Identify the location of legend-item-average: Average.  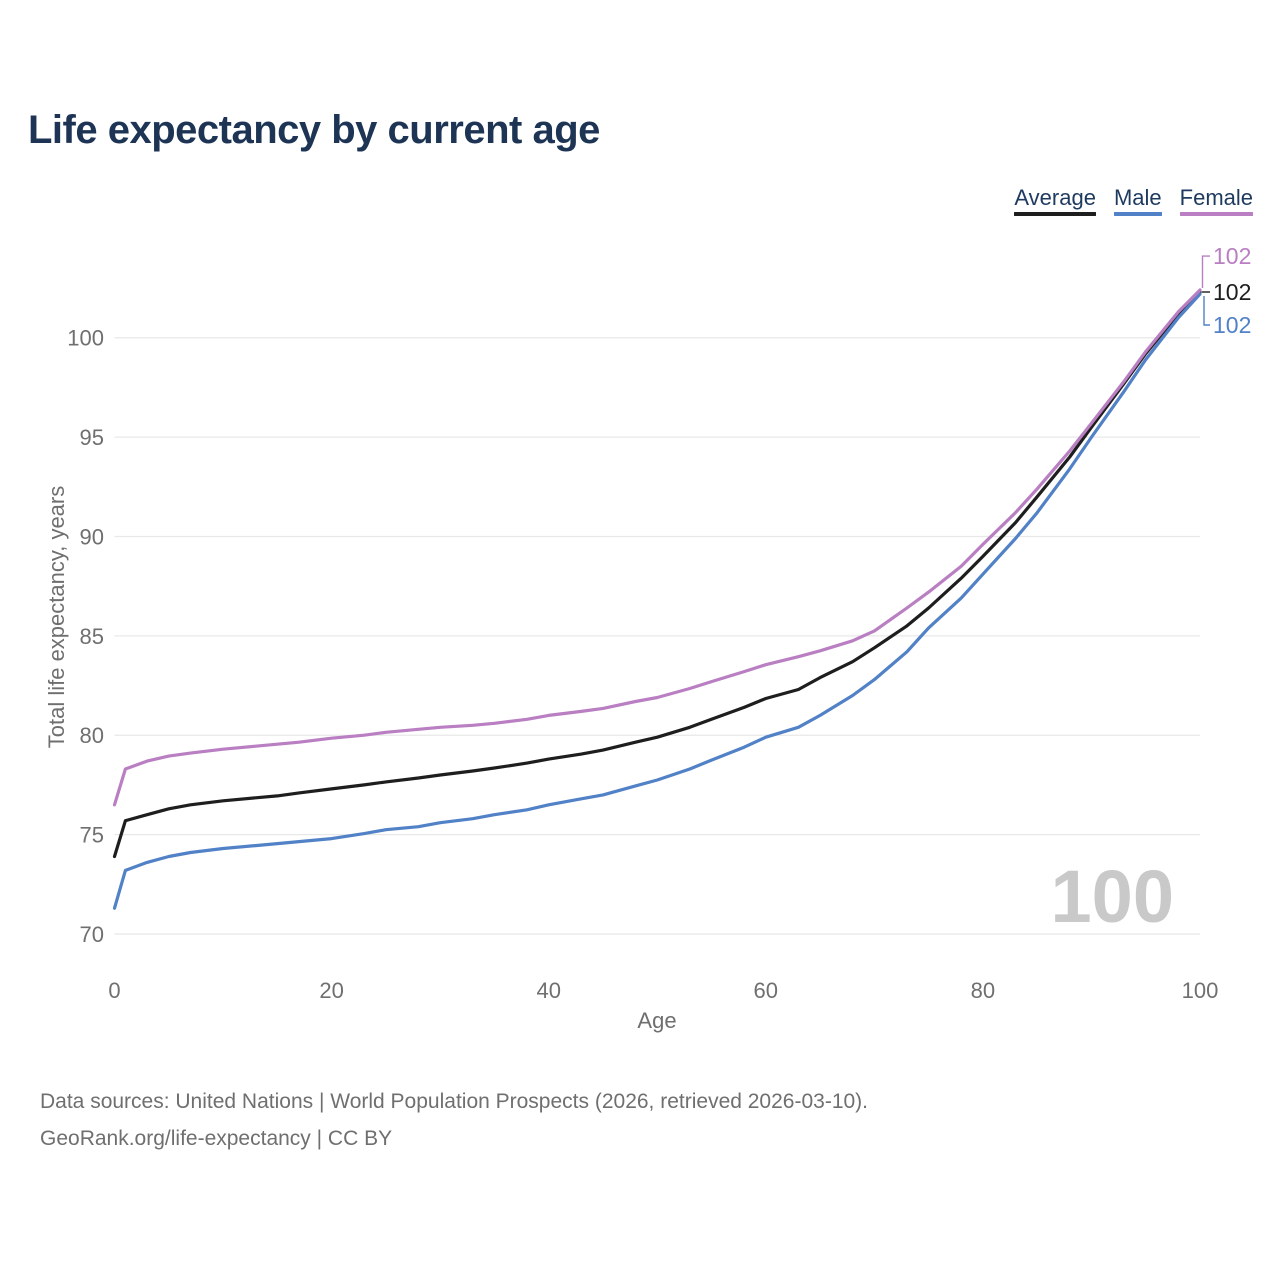
(1055, 201).